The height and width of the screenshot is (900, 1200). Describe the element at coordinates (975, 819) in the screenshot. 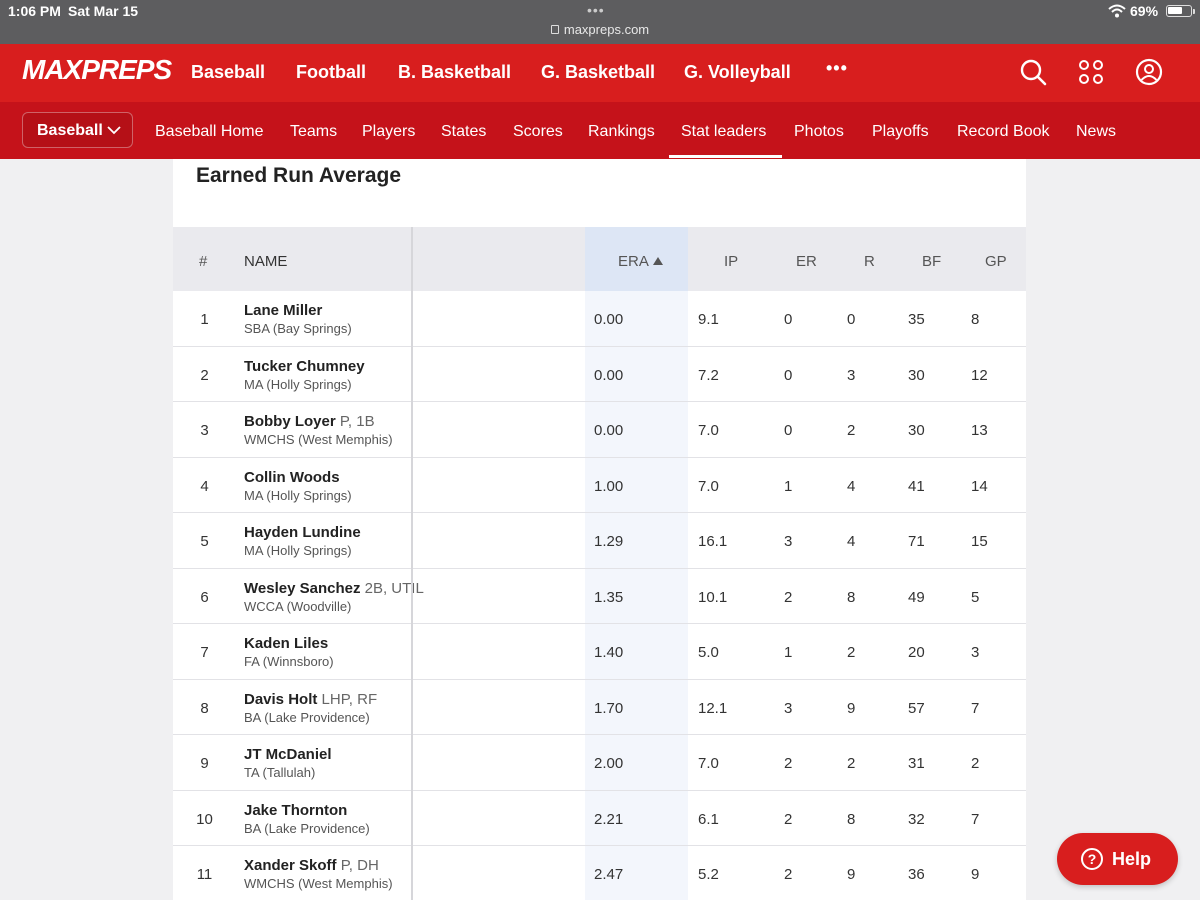

I see `gp-cell: 7` at that location.